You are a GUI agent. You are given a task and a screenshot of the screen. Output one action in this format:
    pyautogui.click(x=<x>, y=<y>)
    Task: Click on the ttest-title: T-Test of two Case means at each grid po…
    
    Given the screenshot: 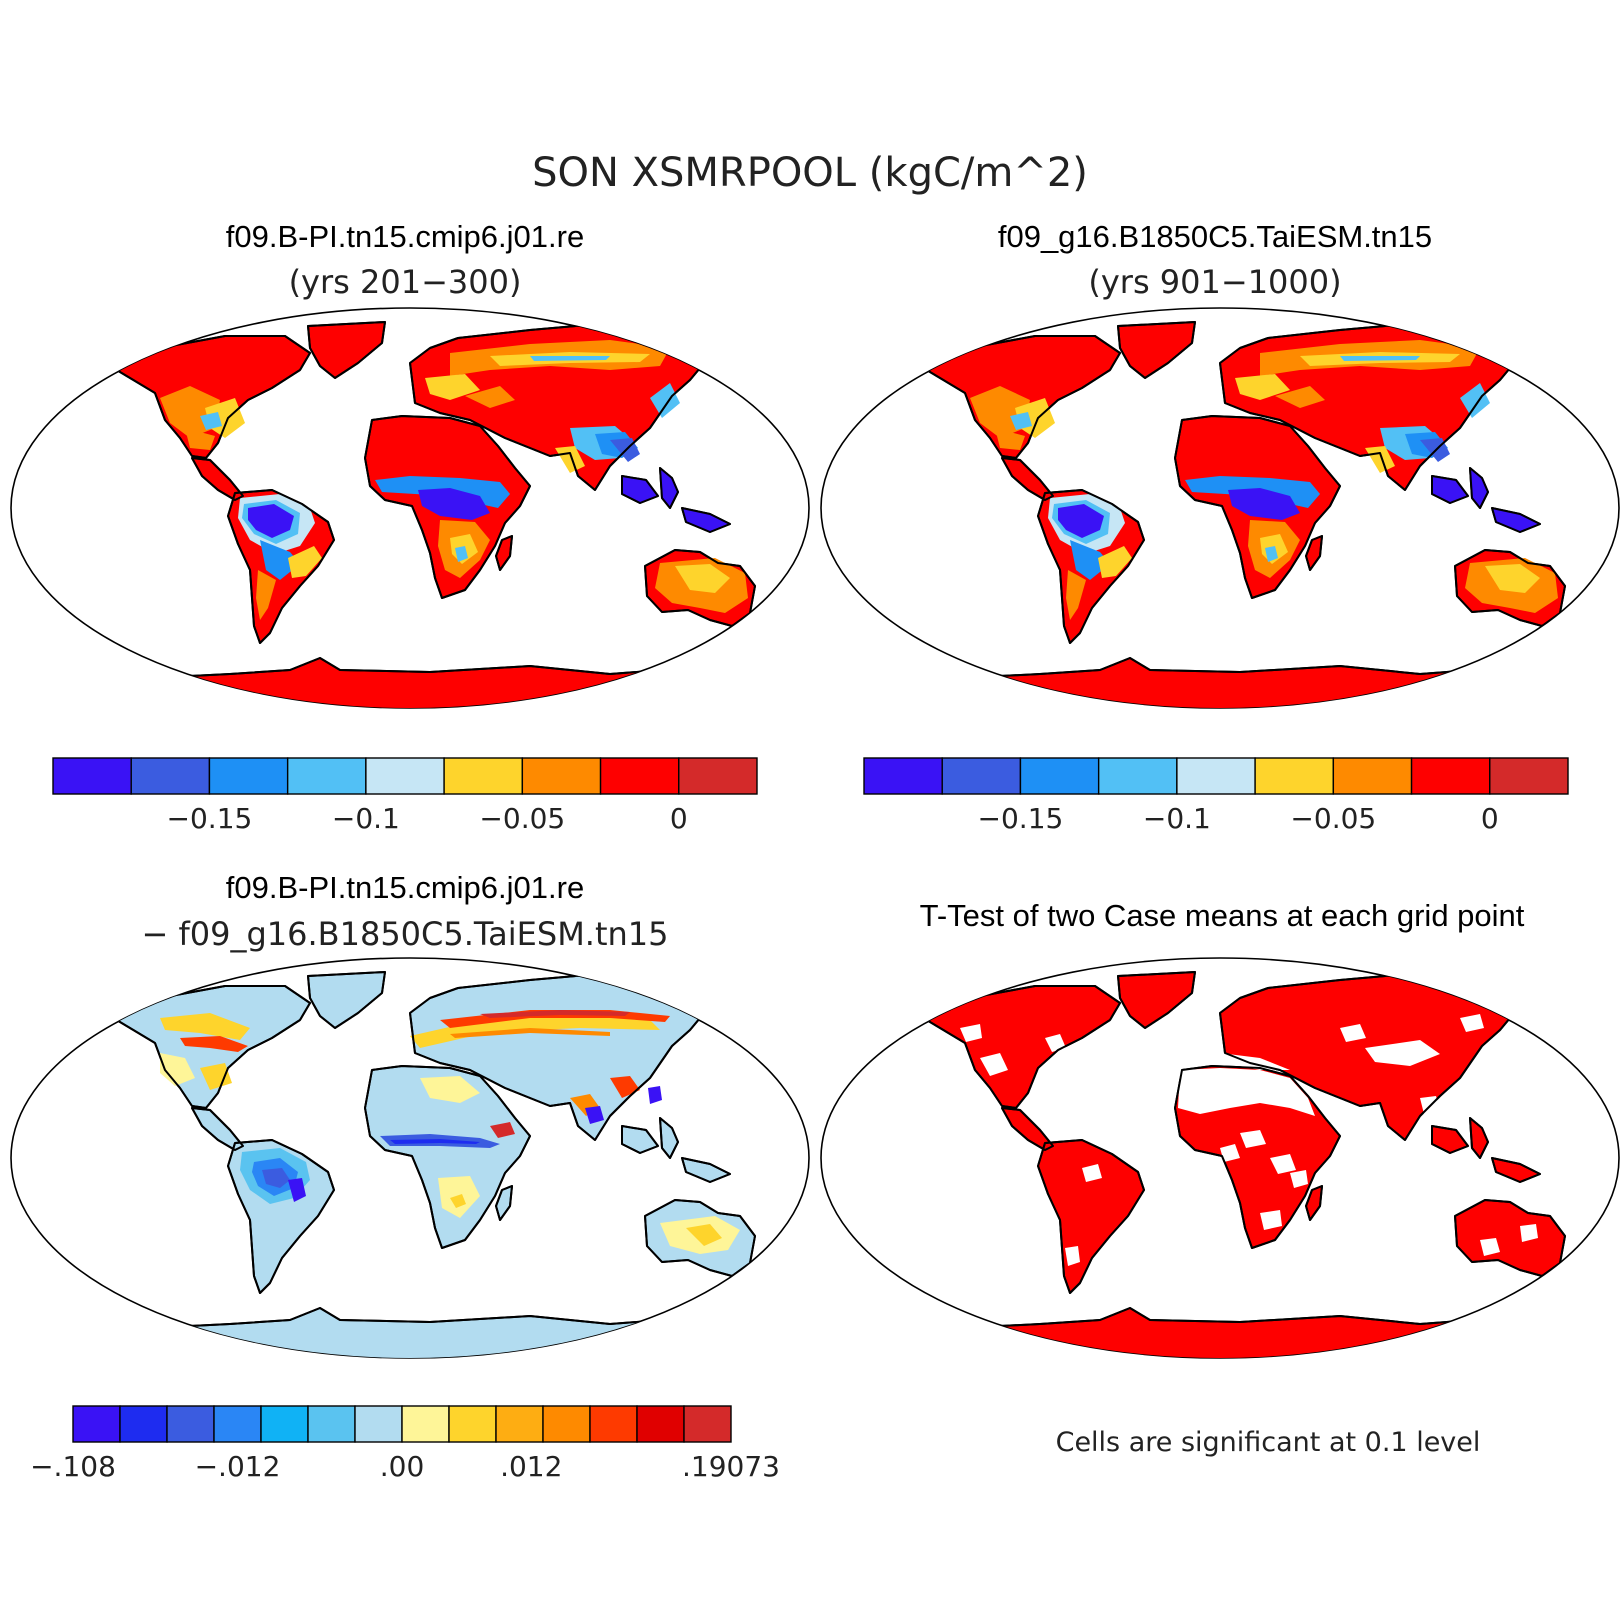 What is the action you would take?
    pyautogui.click(x=1222, y=915)
    